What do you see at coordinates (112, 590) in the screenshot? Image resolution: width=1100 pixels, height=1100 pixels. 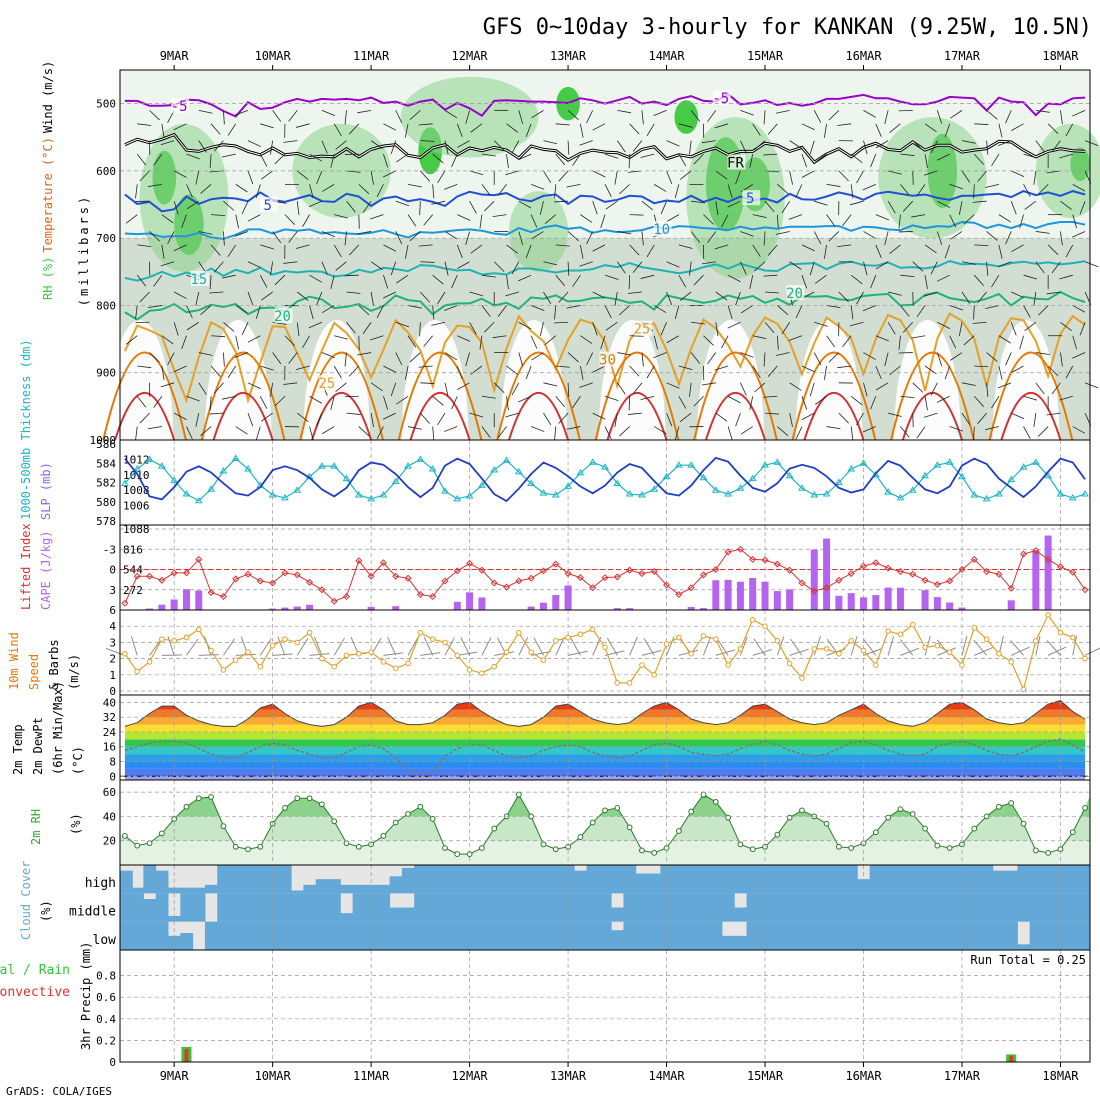 I see `y-tick-label: 3` at bounding box center [112, 590].